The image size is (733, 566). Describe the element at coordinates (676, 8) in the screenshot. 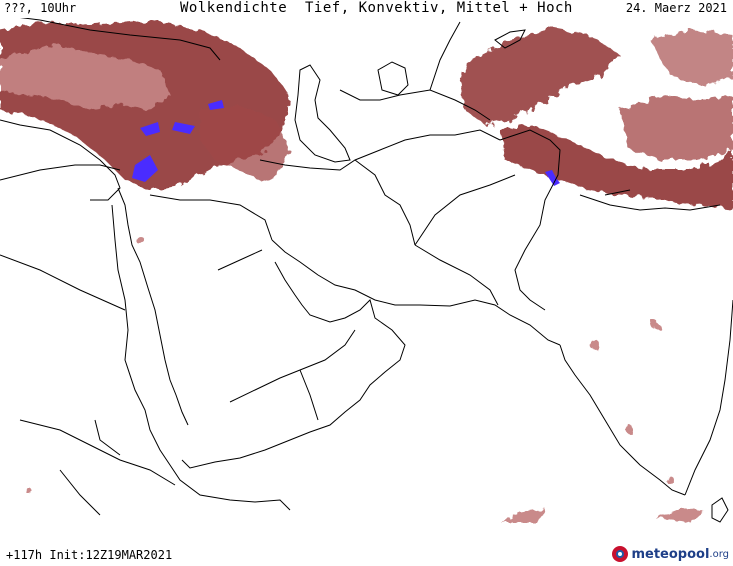

I see `forecast-date: 24. Maerz 2021` at that location.